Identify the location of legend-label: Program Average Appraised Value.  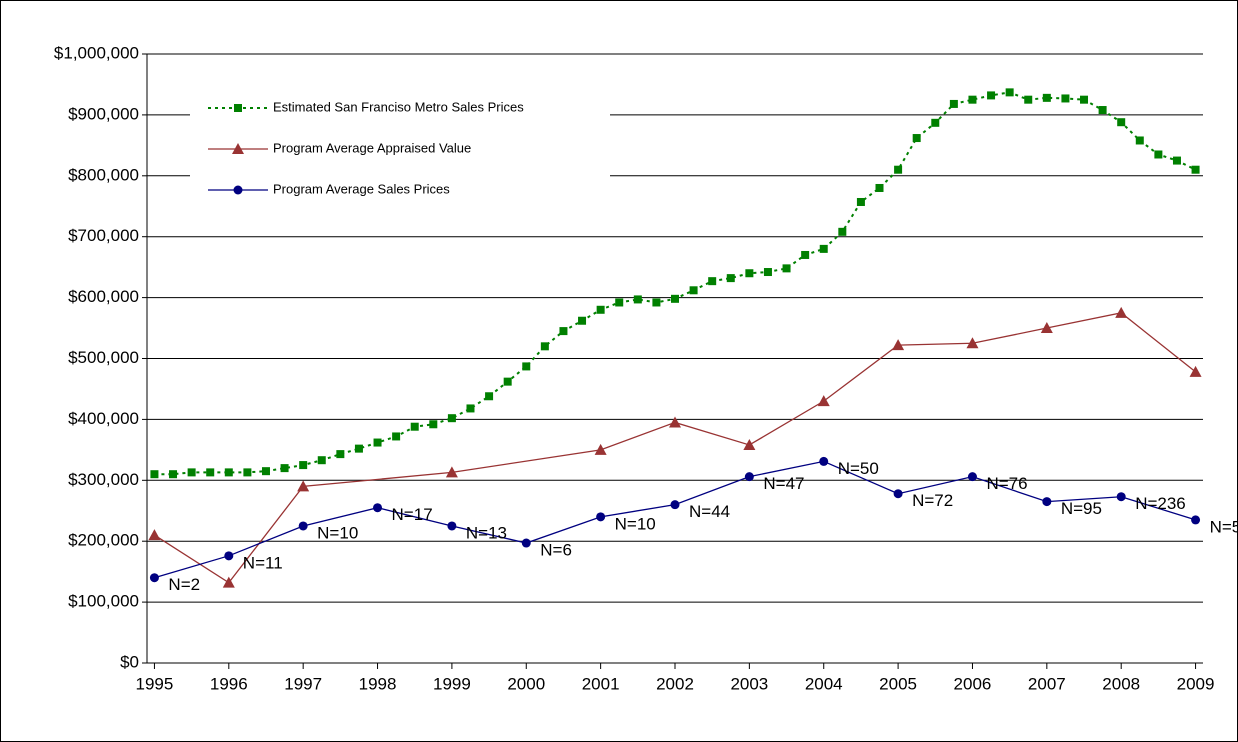
(372, 147).